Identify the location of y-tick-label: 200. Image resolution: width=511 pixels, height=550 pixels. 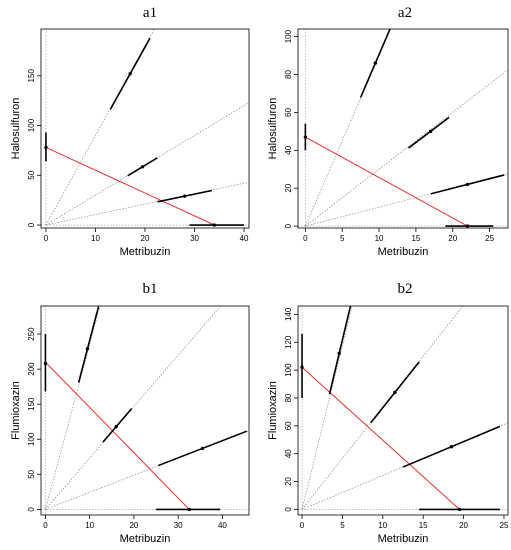
(31, 369).